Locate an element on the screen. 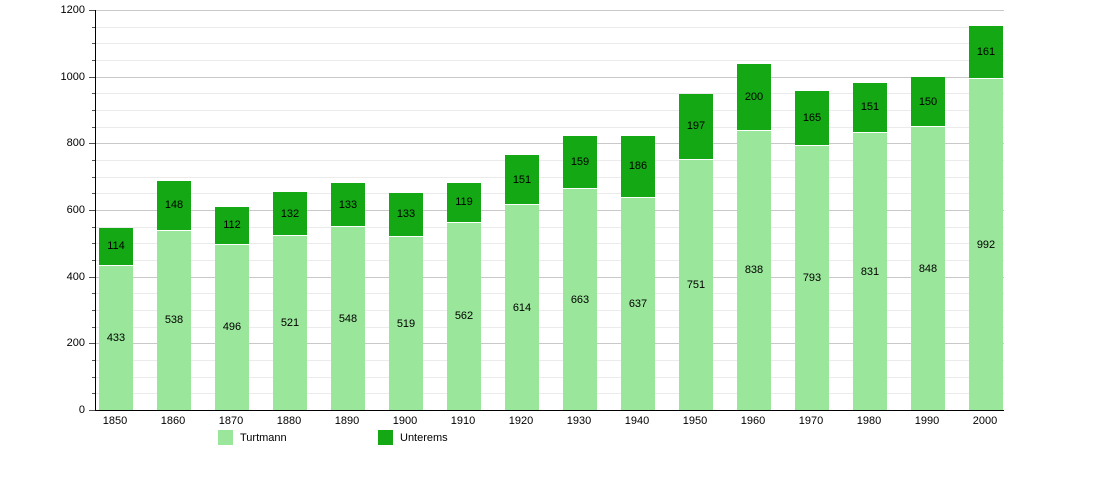 This screenshot has width=1100, height=500. y-axis-label: 400 is located at coordinates (75, 276).